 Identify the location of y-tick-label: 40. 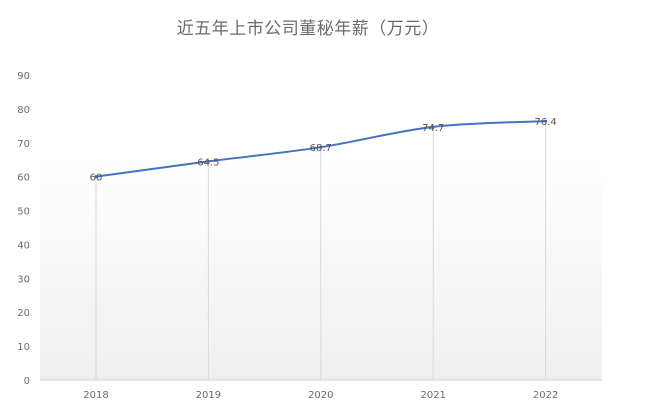
(23, 245).